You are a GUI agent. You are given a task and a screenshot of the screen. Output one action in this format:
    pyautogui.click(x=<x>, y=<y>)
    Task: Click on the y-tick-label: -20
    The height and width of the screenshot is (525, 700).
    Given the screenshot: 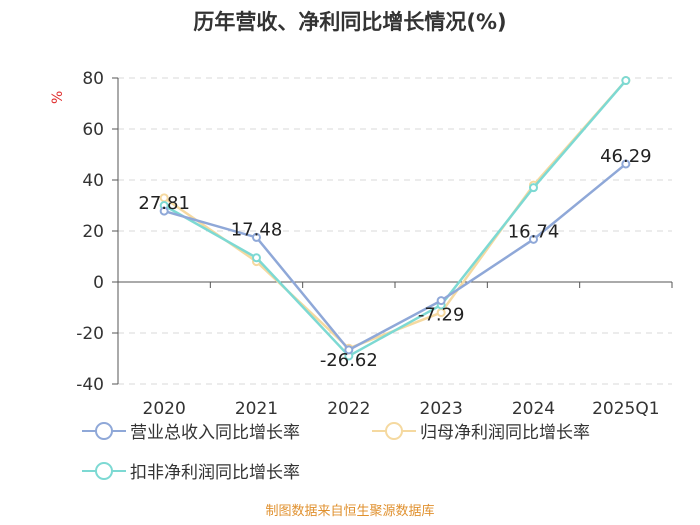 What is the action you would take?
    pyautogui.click(x=90, y=334)
    